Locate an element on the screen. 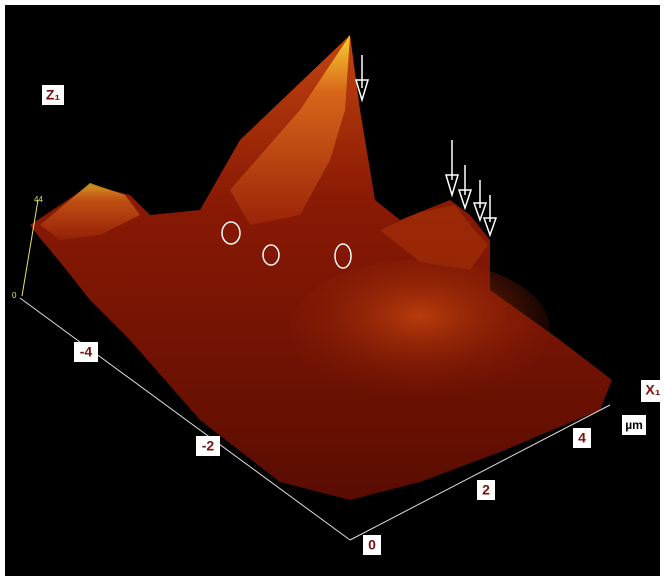  tick-label: 0 is located at coordinates (372, 545).